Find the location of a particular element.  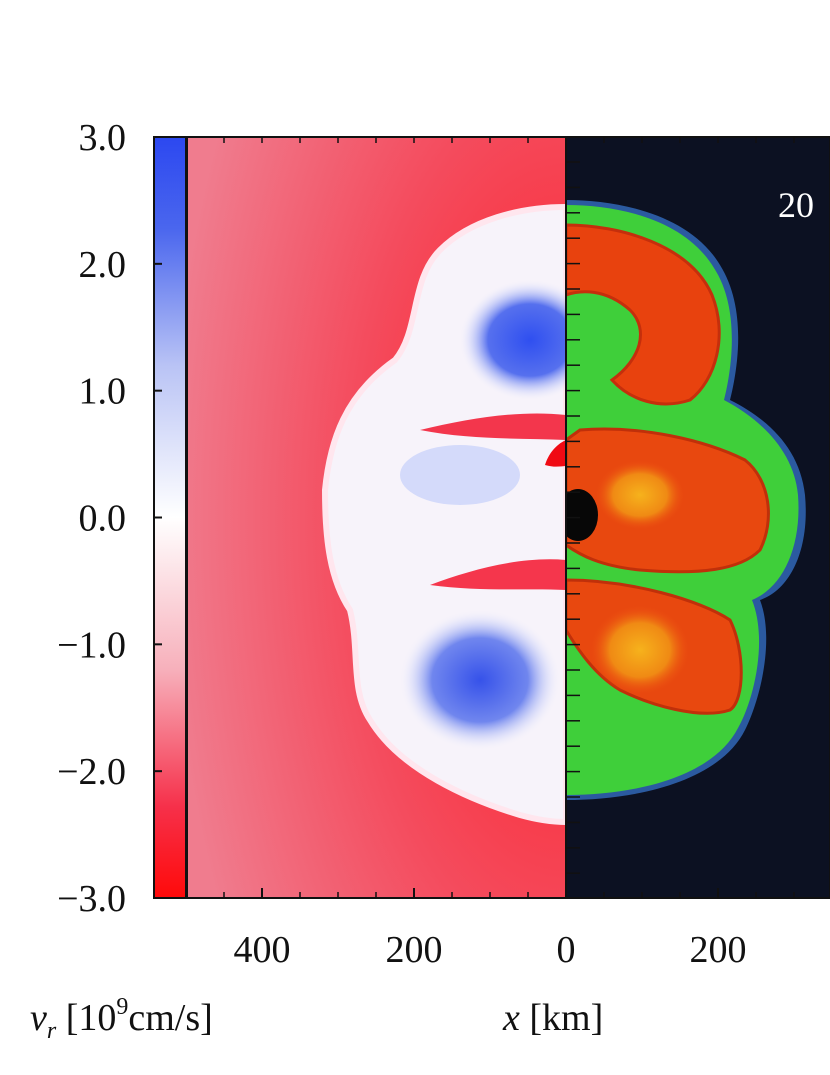

colorbar-tick-label: −2.0 is located at coordinates (91, 772).